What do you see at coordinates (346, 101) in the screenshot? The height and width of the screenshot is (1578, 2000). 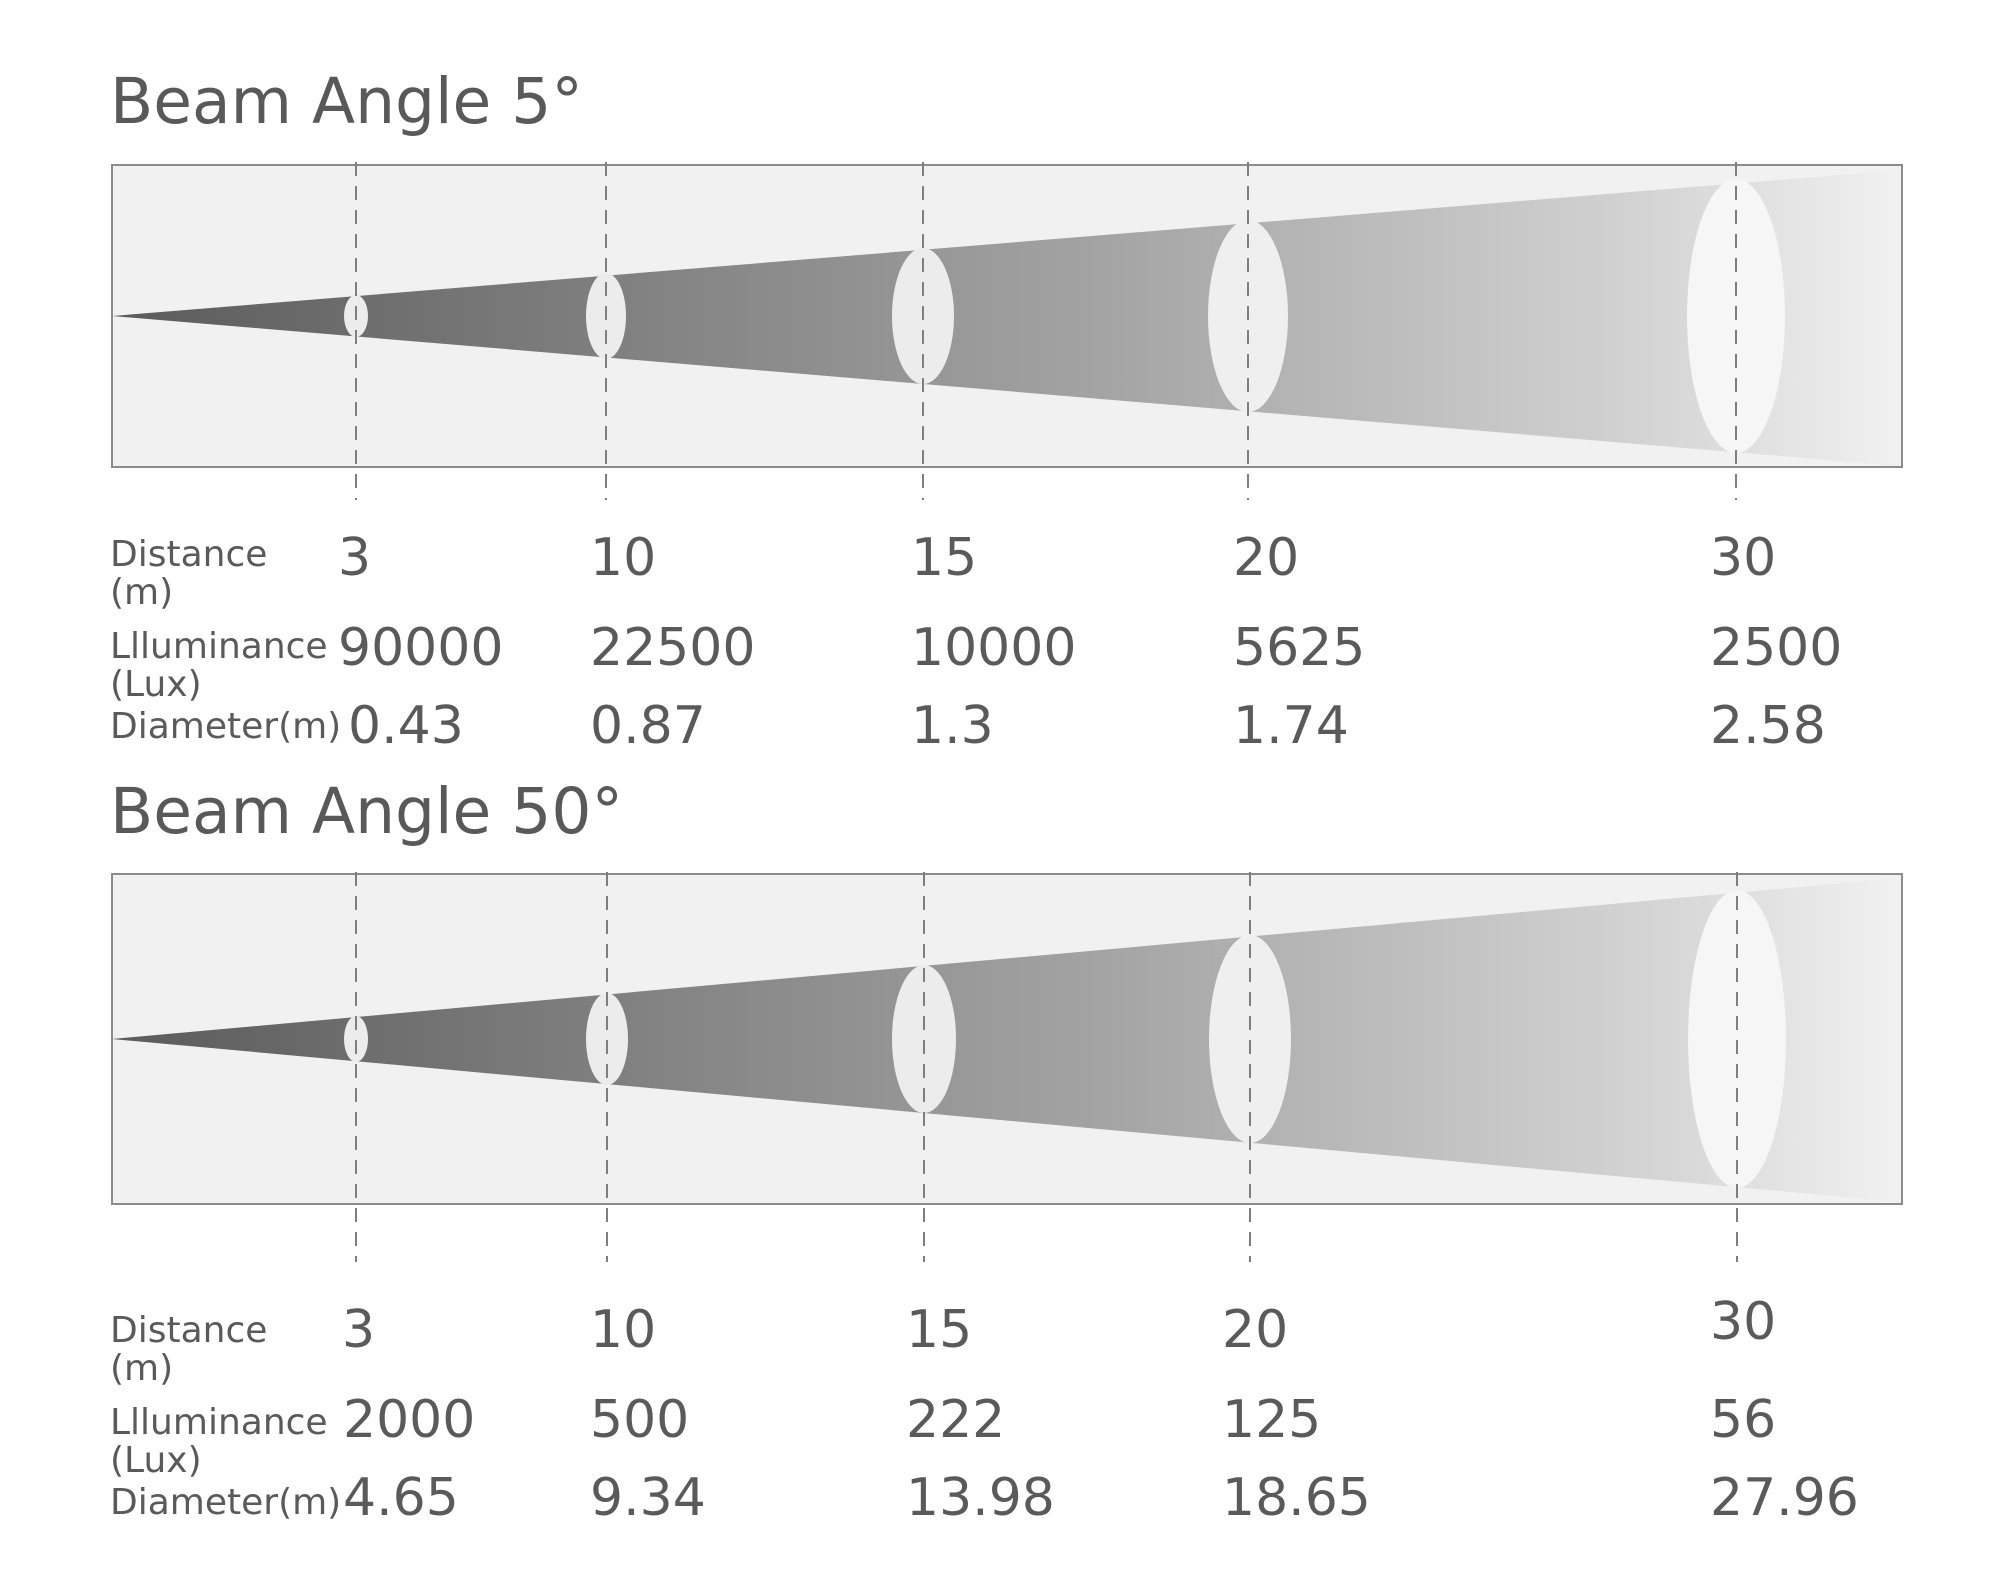 I see `section-title: Beam Angle 5°` at bounding box center [346, 101].